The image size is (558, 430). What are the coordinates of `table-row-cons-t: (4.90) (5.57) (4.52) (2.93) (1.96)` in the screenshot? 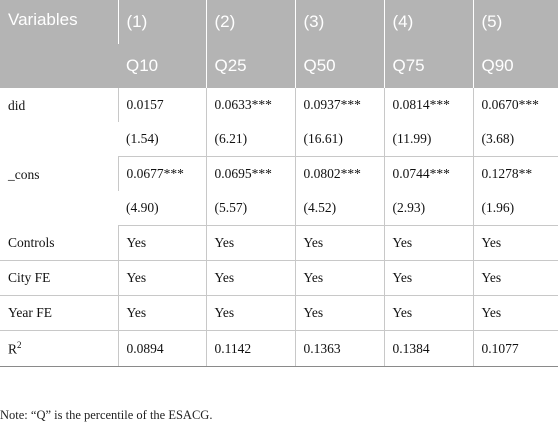 It's located at (279, 208).